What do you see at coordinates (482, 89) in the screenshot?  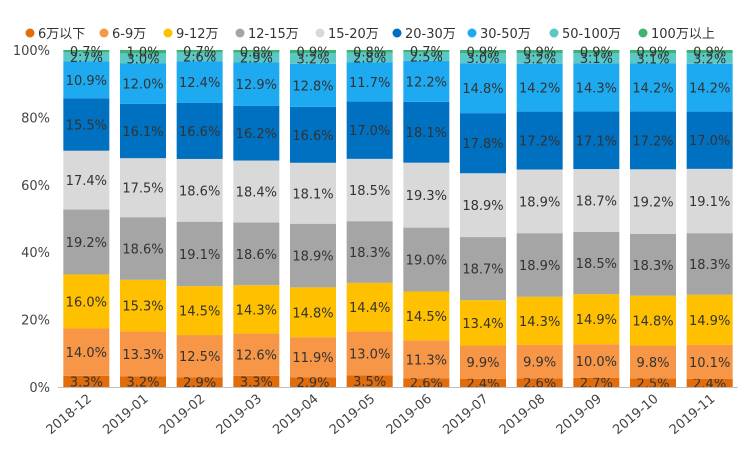 I see `data-label: 14.8%` at bounding box center [482, 89].